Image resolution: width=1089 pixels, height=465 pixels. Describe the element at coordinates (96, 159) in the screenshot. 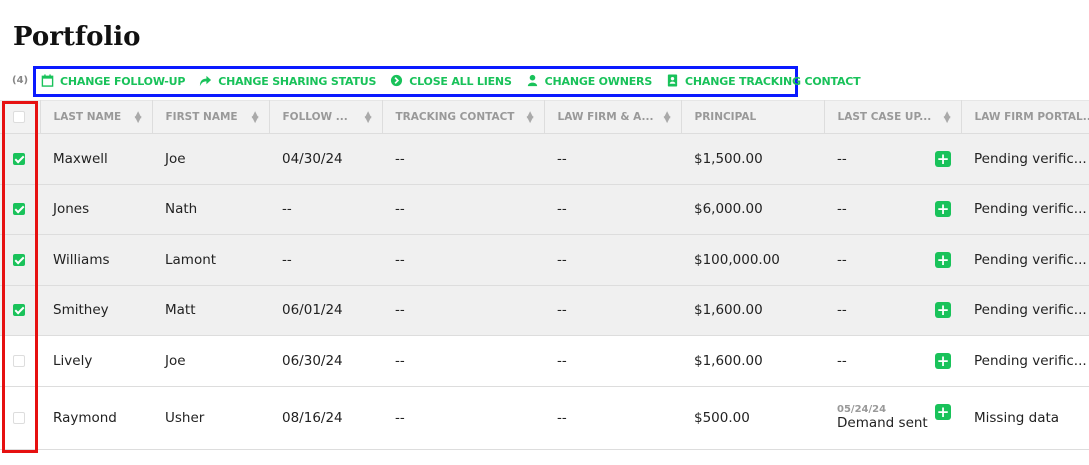

I see `last-name: Maxwell` at that location.